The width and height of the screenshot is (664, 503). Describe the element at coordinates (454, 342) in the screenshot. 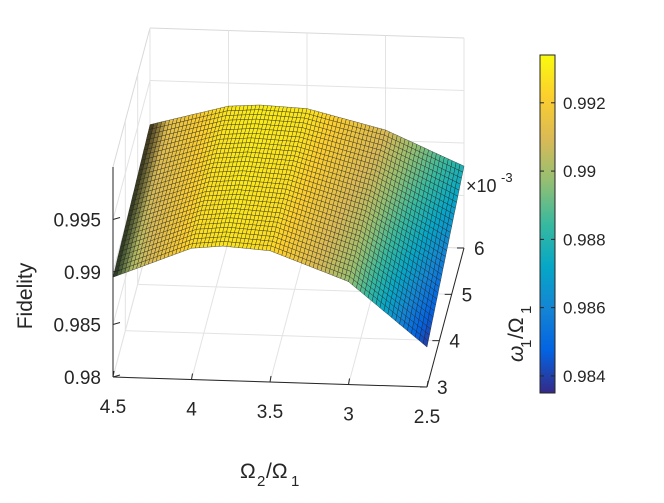

I see `y-tick-label: 4` at that location.